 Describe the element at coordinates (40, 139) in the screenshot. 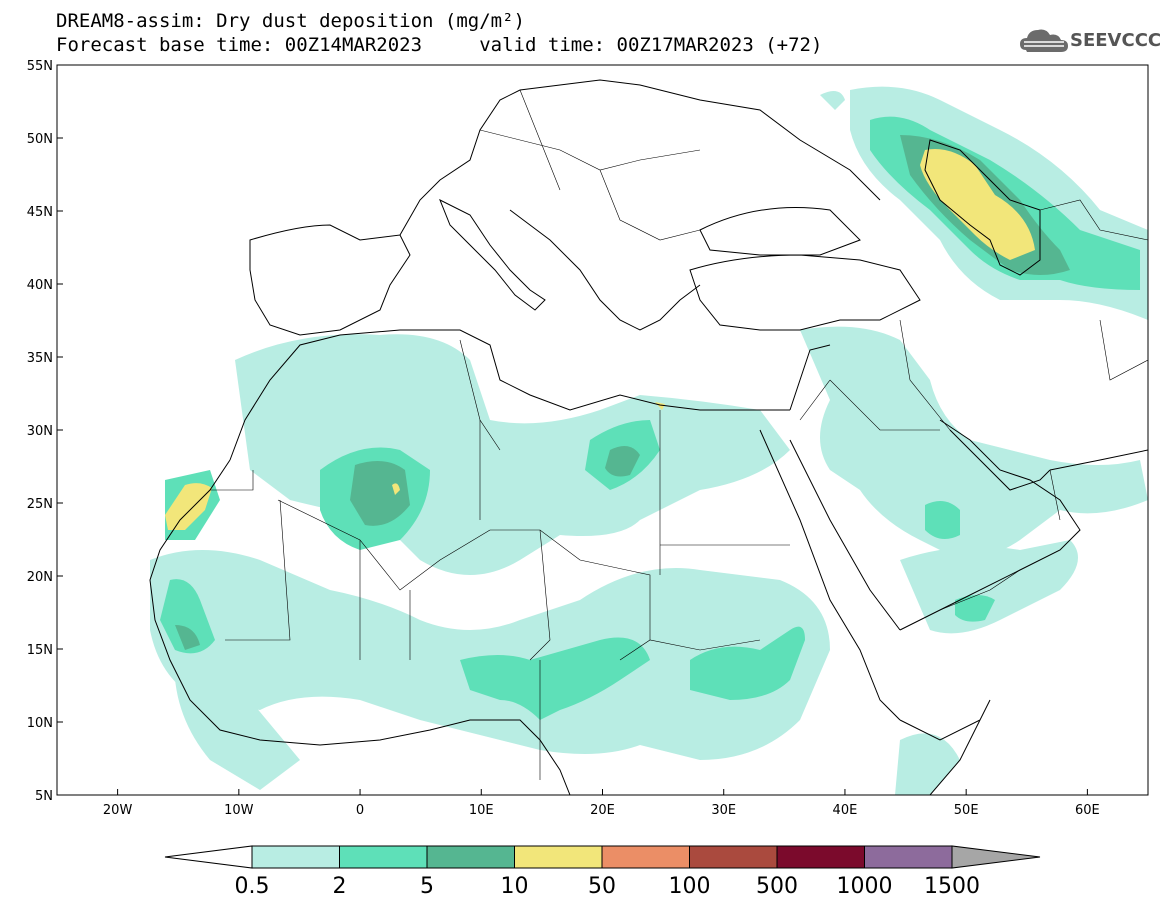

I see `lat-tick-label: 50N` at that location.